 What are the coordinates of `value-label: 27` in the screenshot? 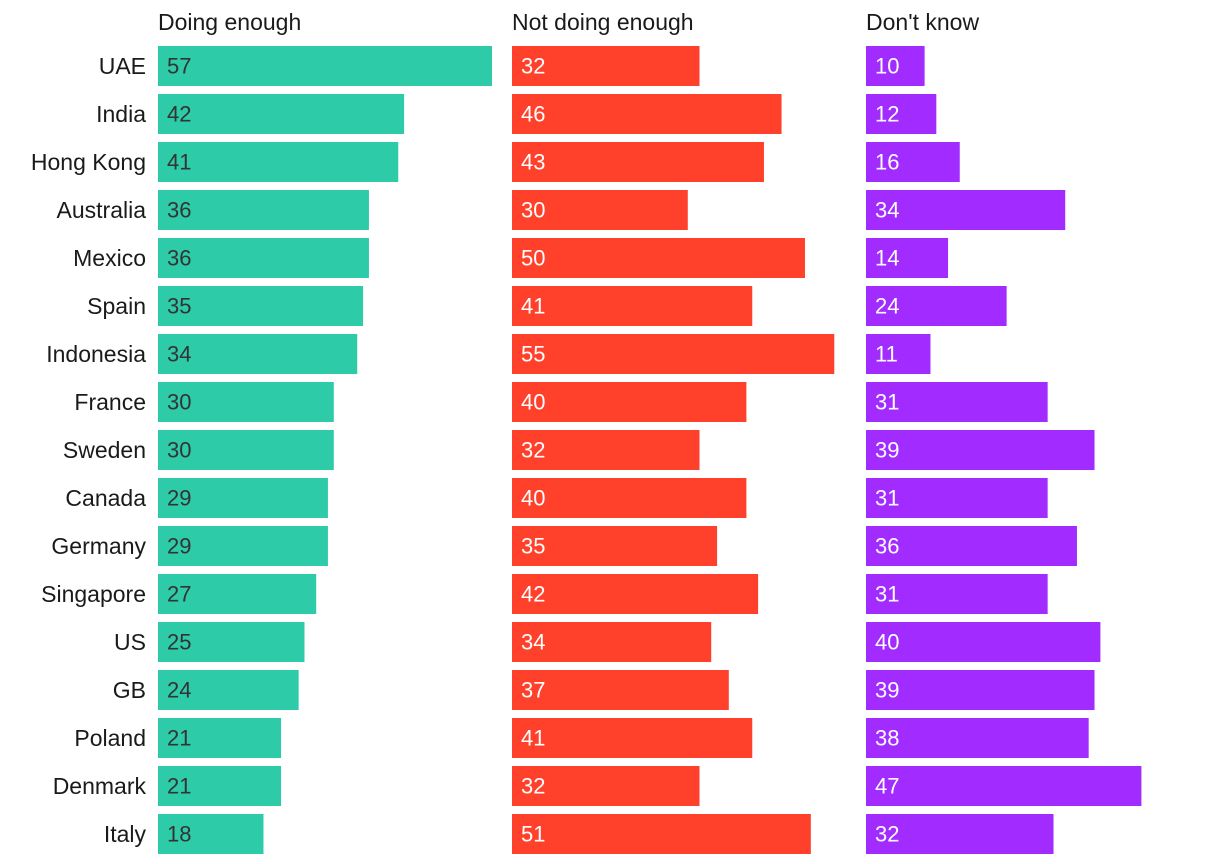 It's located at (179, 594).